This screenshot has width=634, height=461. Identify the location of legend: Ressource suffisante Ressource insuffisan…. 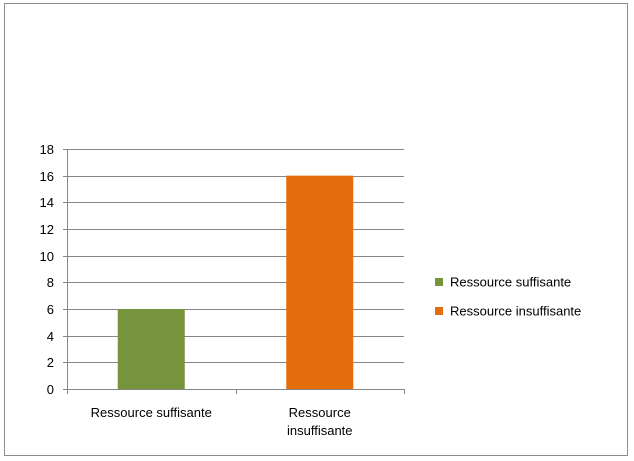
(508, 297).